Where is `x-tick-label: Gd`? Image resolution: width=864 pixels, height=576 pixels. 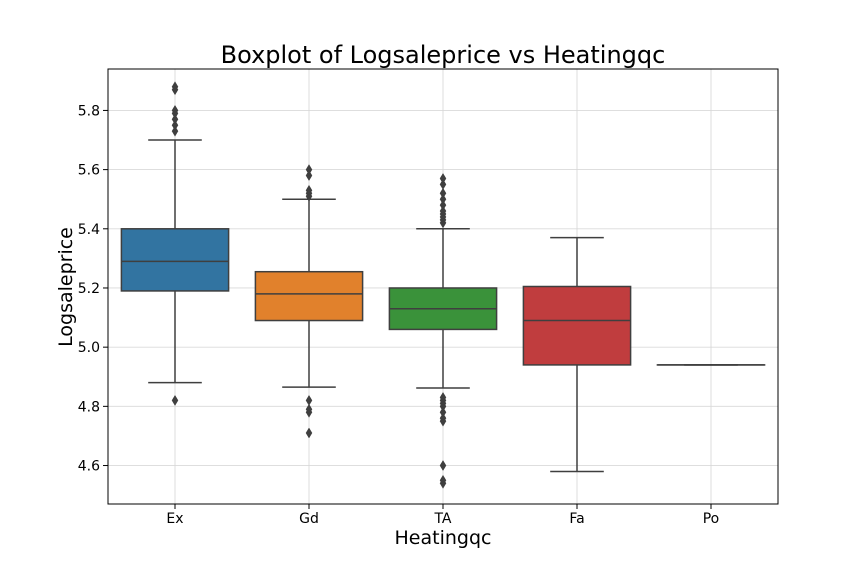
x-tick-label: Gd is located at coordinates (309, 519).